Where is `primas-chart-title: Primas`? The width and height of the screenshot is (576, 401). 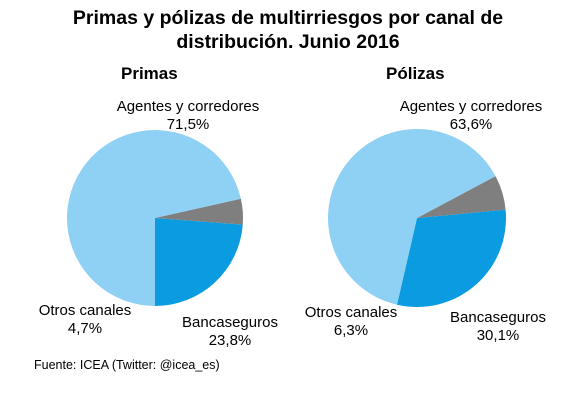 primas-chart-title: Primas is located at coordinates (149, 73).